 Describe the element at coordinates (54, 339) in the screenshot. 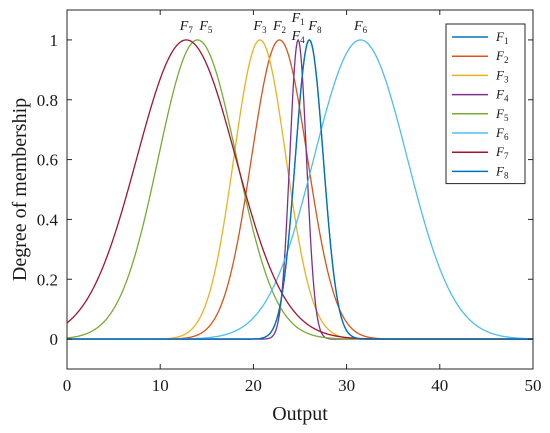

I see `y-tick-label: 0` at that location.